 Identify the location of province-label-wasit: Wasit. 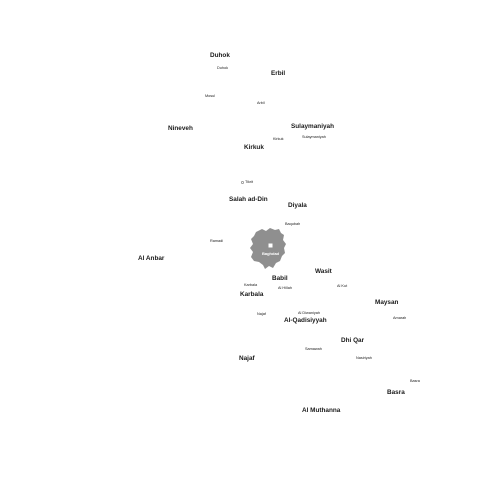
(323, 271).